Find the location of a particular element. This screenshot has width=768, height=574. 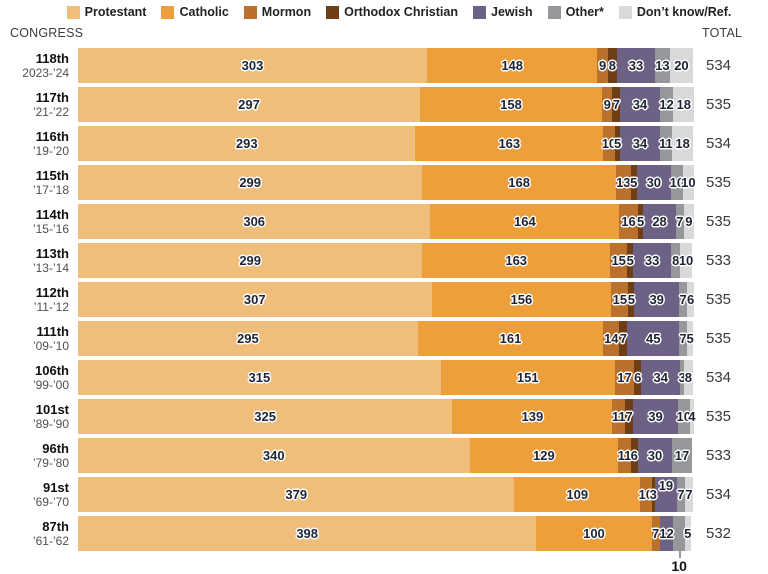

bar-segment-protestant: 398 is located at coordinates (307, 533).